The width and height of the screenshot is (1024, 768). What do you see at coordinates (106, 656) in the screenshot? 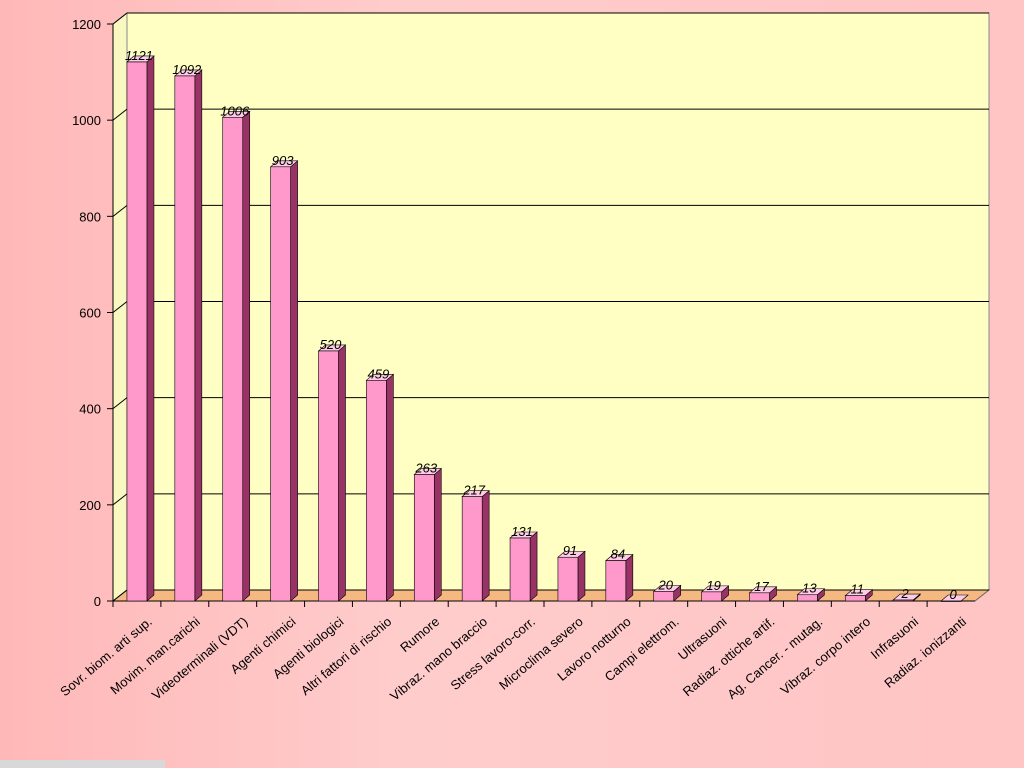
I see `x-tick-label: Sovr. biom. arti sup.` at bounding box center [106, 656].